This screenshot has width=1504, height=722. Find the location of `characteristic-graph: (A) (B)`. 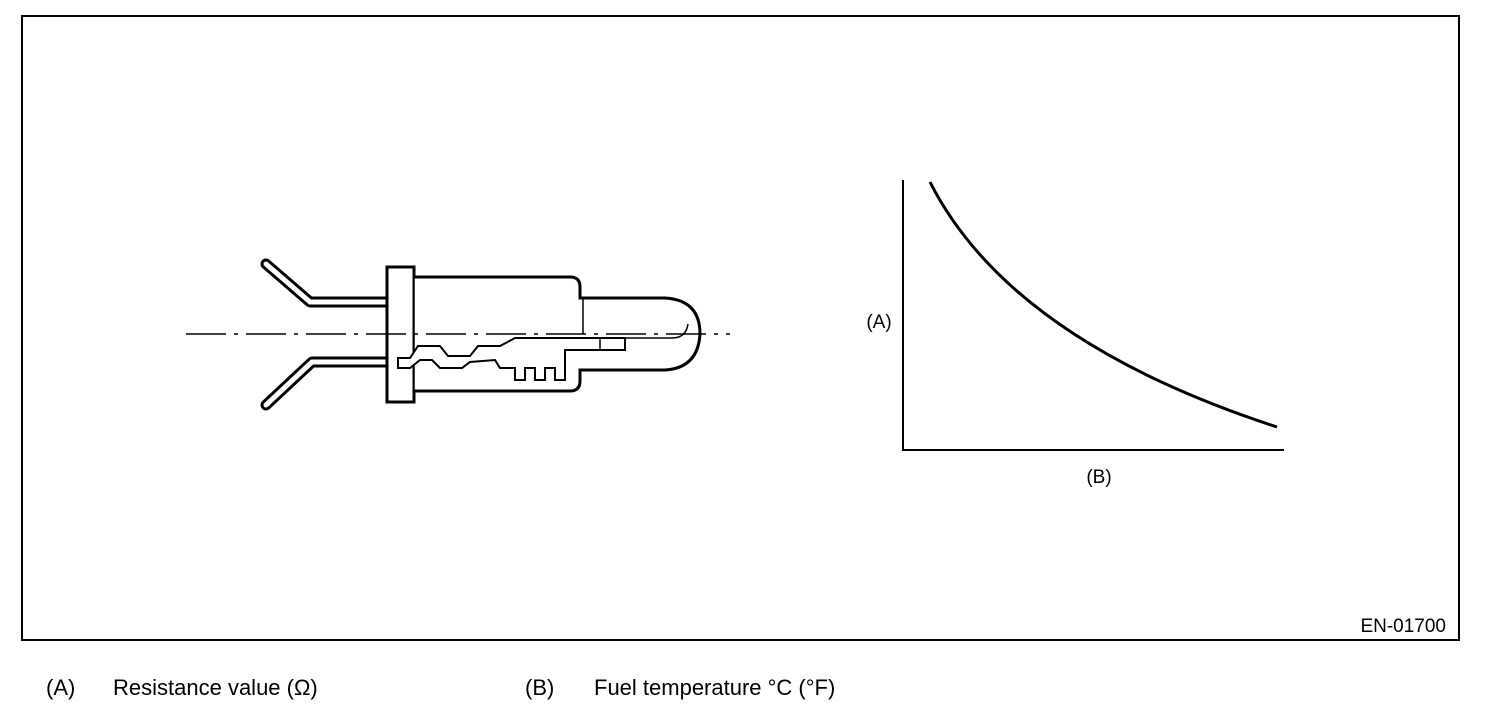

characteristic-graph: (A) (B) is located at coordinates (1075, 334).